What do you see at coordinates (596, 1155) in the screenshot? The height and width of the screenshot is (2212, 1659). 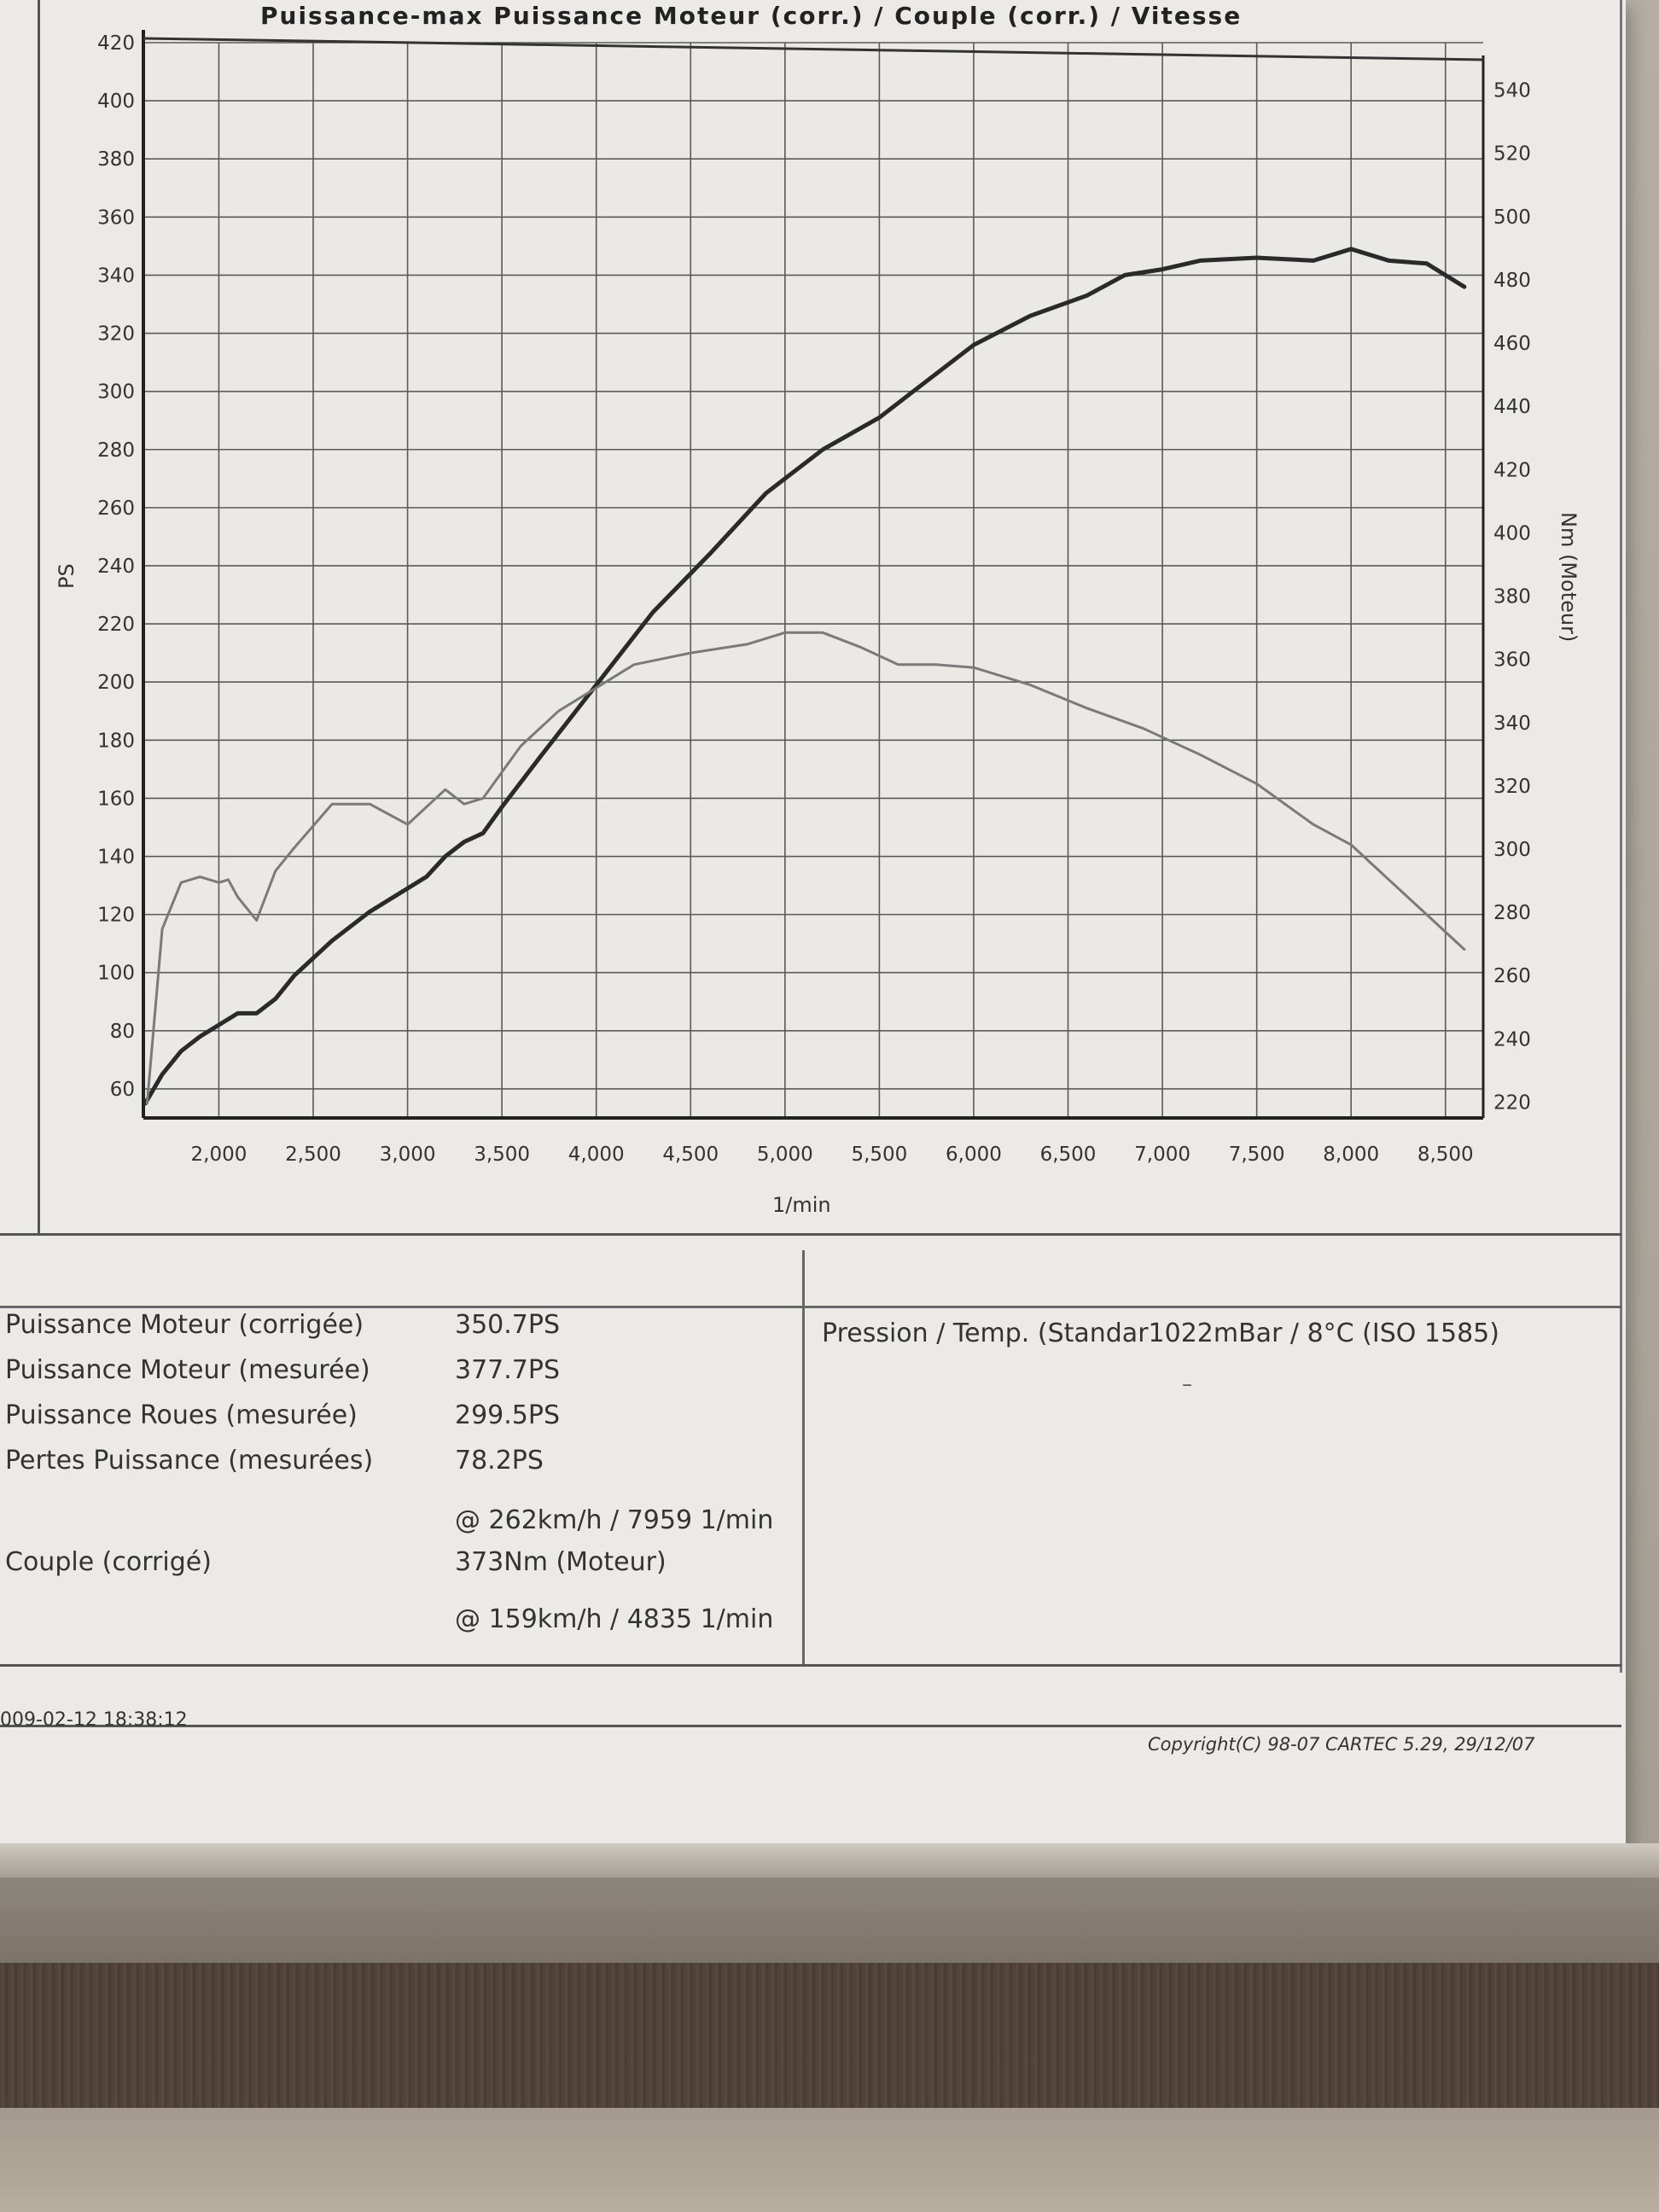 I see `x-tick-label: 4,000` at bounding box center [596, 1155].